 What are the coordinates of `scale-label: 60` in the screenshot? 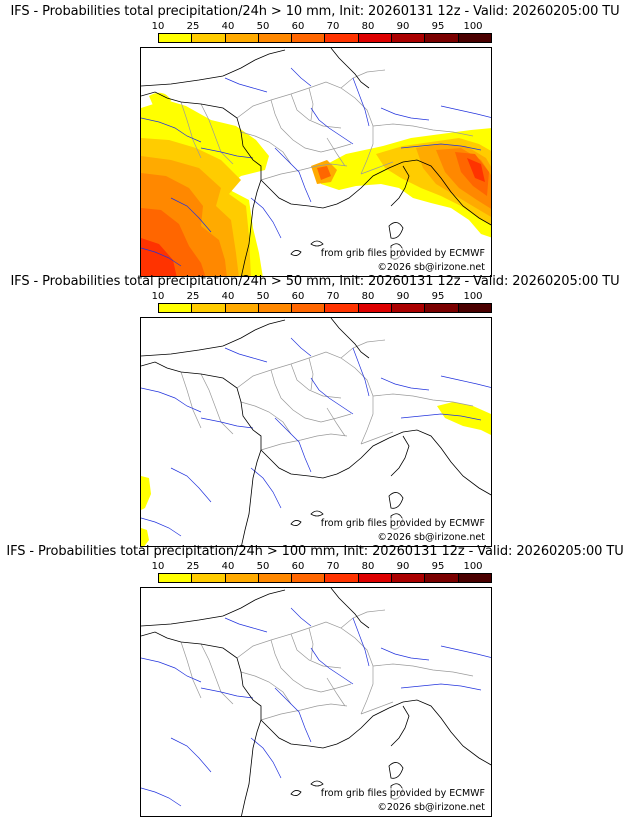 It's located at (298, 296).